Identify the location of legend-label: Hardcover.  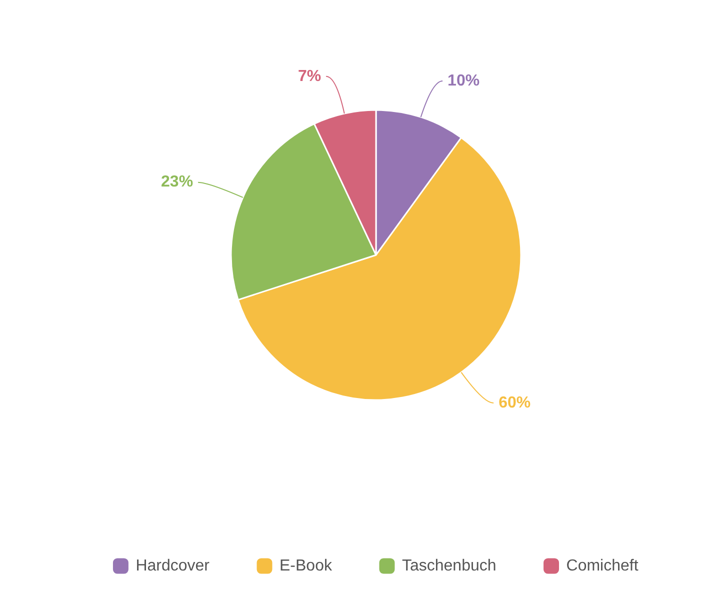
(173, 565).